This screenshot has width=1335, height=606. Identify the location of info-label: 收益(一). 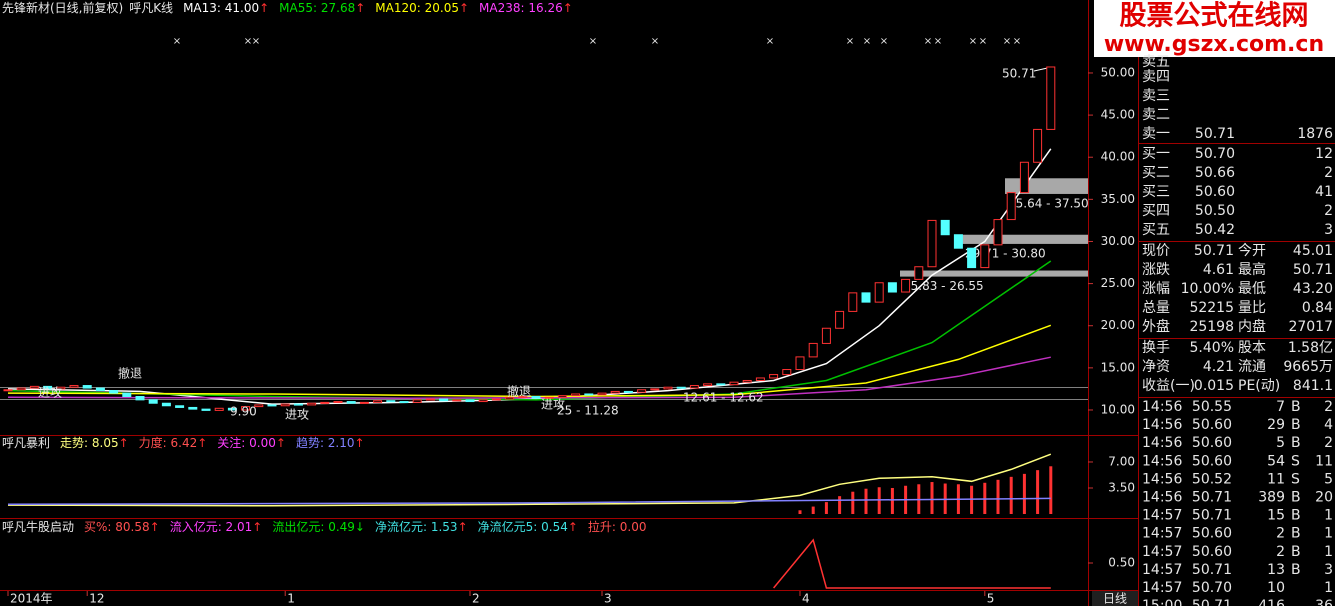
(1168, 386).